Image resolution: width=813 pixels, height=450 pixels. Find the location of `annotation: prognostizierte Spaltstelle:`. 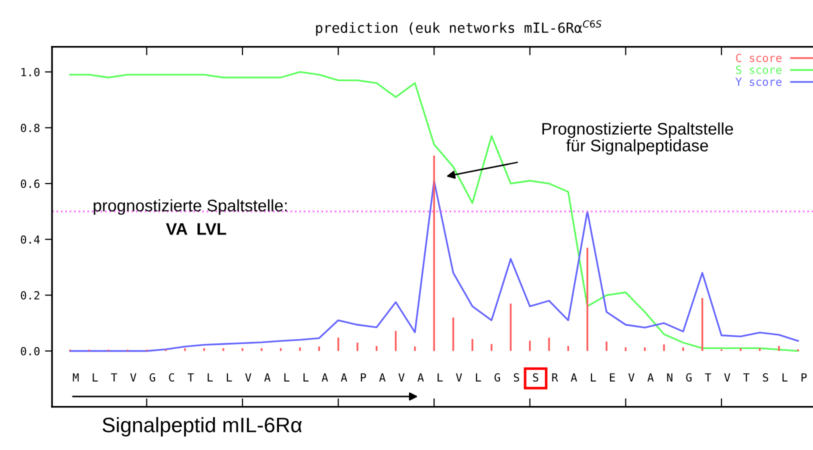

annotation: prognostizierte Spaltstelle: is located at coordinates (190, 207).